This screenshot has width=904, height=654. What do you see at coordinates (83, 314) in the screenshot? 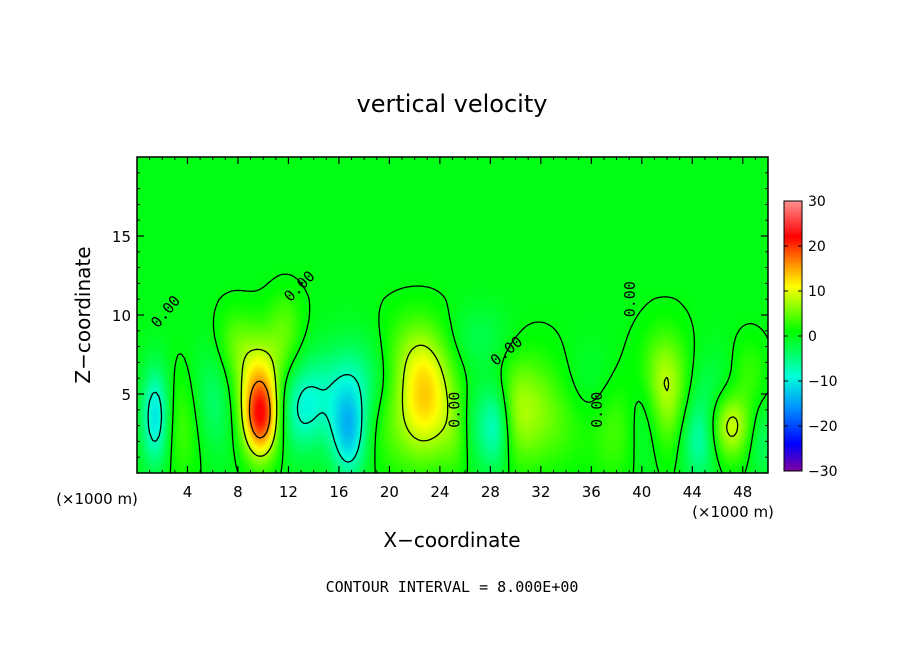
I see `y-axis-label: Z−coordinate` at bounding box center [83, 314].